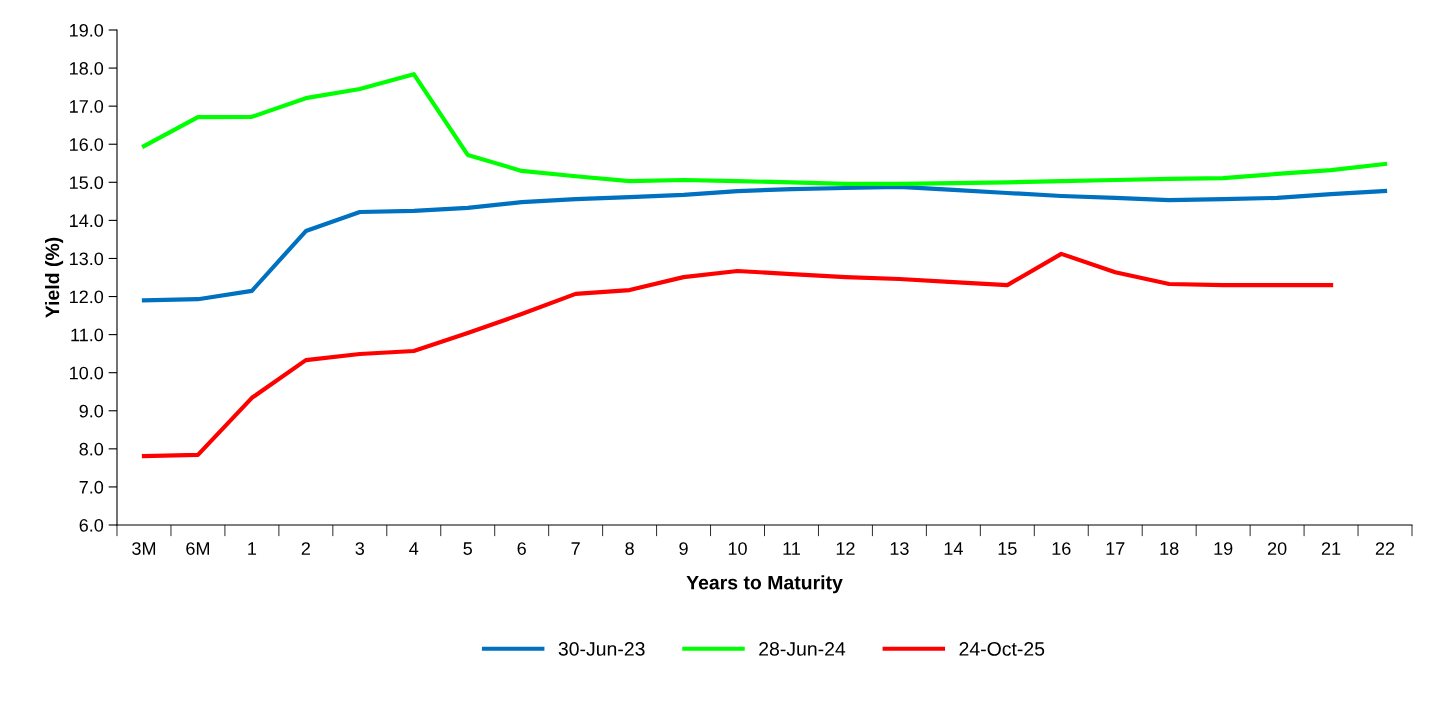 Image resolution: width=1437 pixels, height=706 pixels. I want to click on y-tick-label: 7.0, so click(91, 487).